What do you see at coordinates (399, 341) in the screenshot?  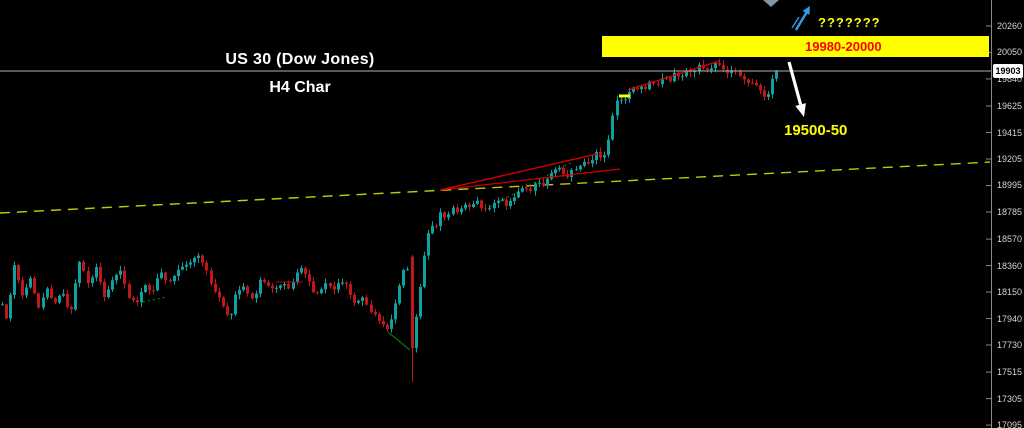 I see `green-connector` at bounding box center [399, 341].